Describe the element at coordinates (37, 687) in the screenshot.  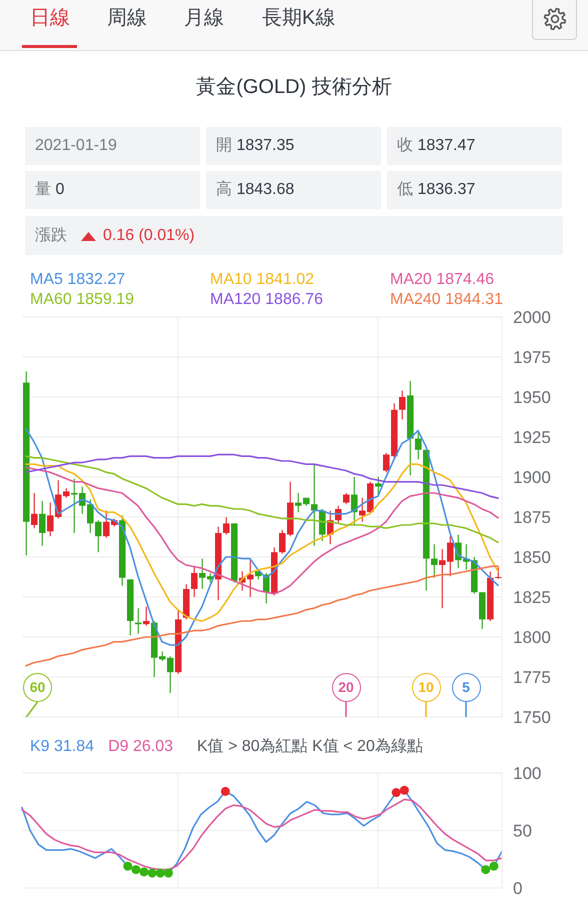
I see `annotation: 60` at that location.